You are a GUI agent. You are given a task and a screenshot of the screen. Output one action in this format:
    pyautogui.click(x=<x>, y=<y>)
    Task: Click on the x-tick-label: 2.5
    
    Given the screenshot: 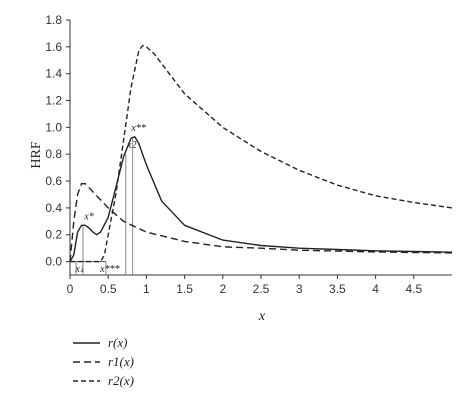 What is the action you would take?
    pyautogui.click(x=261, y=289)
    